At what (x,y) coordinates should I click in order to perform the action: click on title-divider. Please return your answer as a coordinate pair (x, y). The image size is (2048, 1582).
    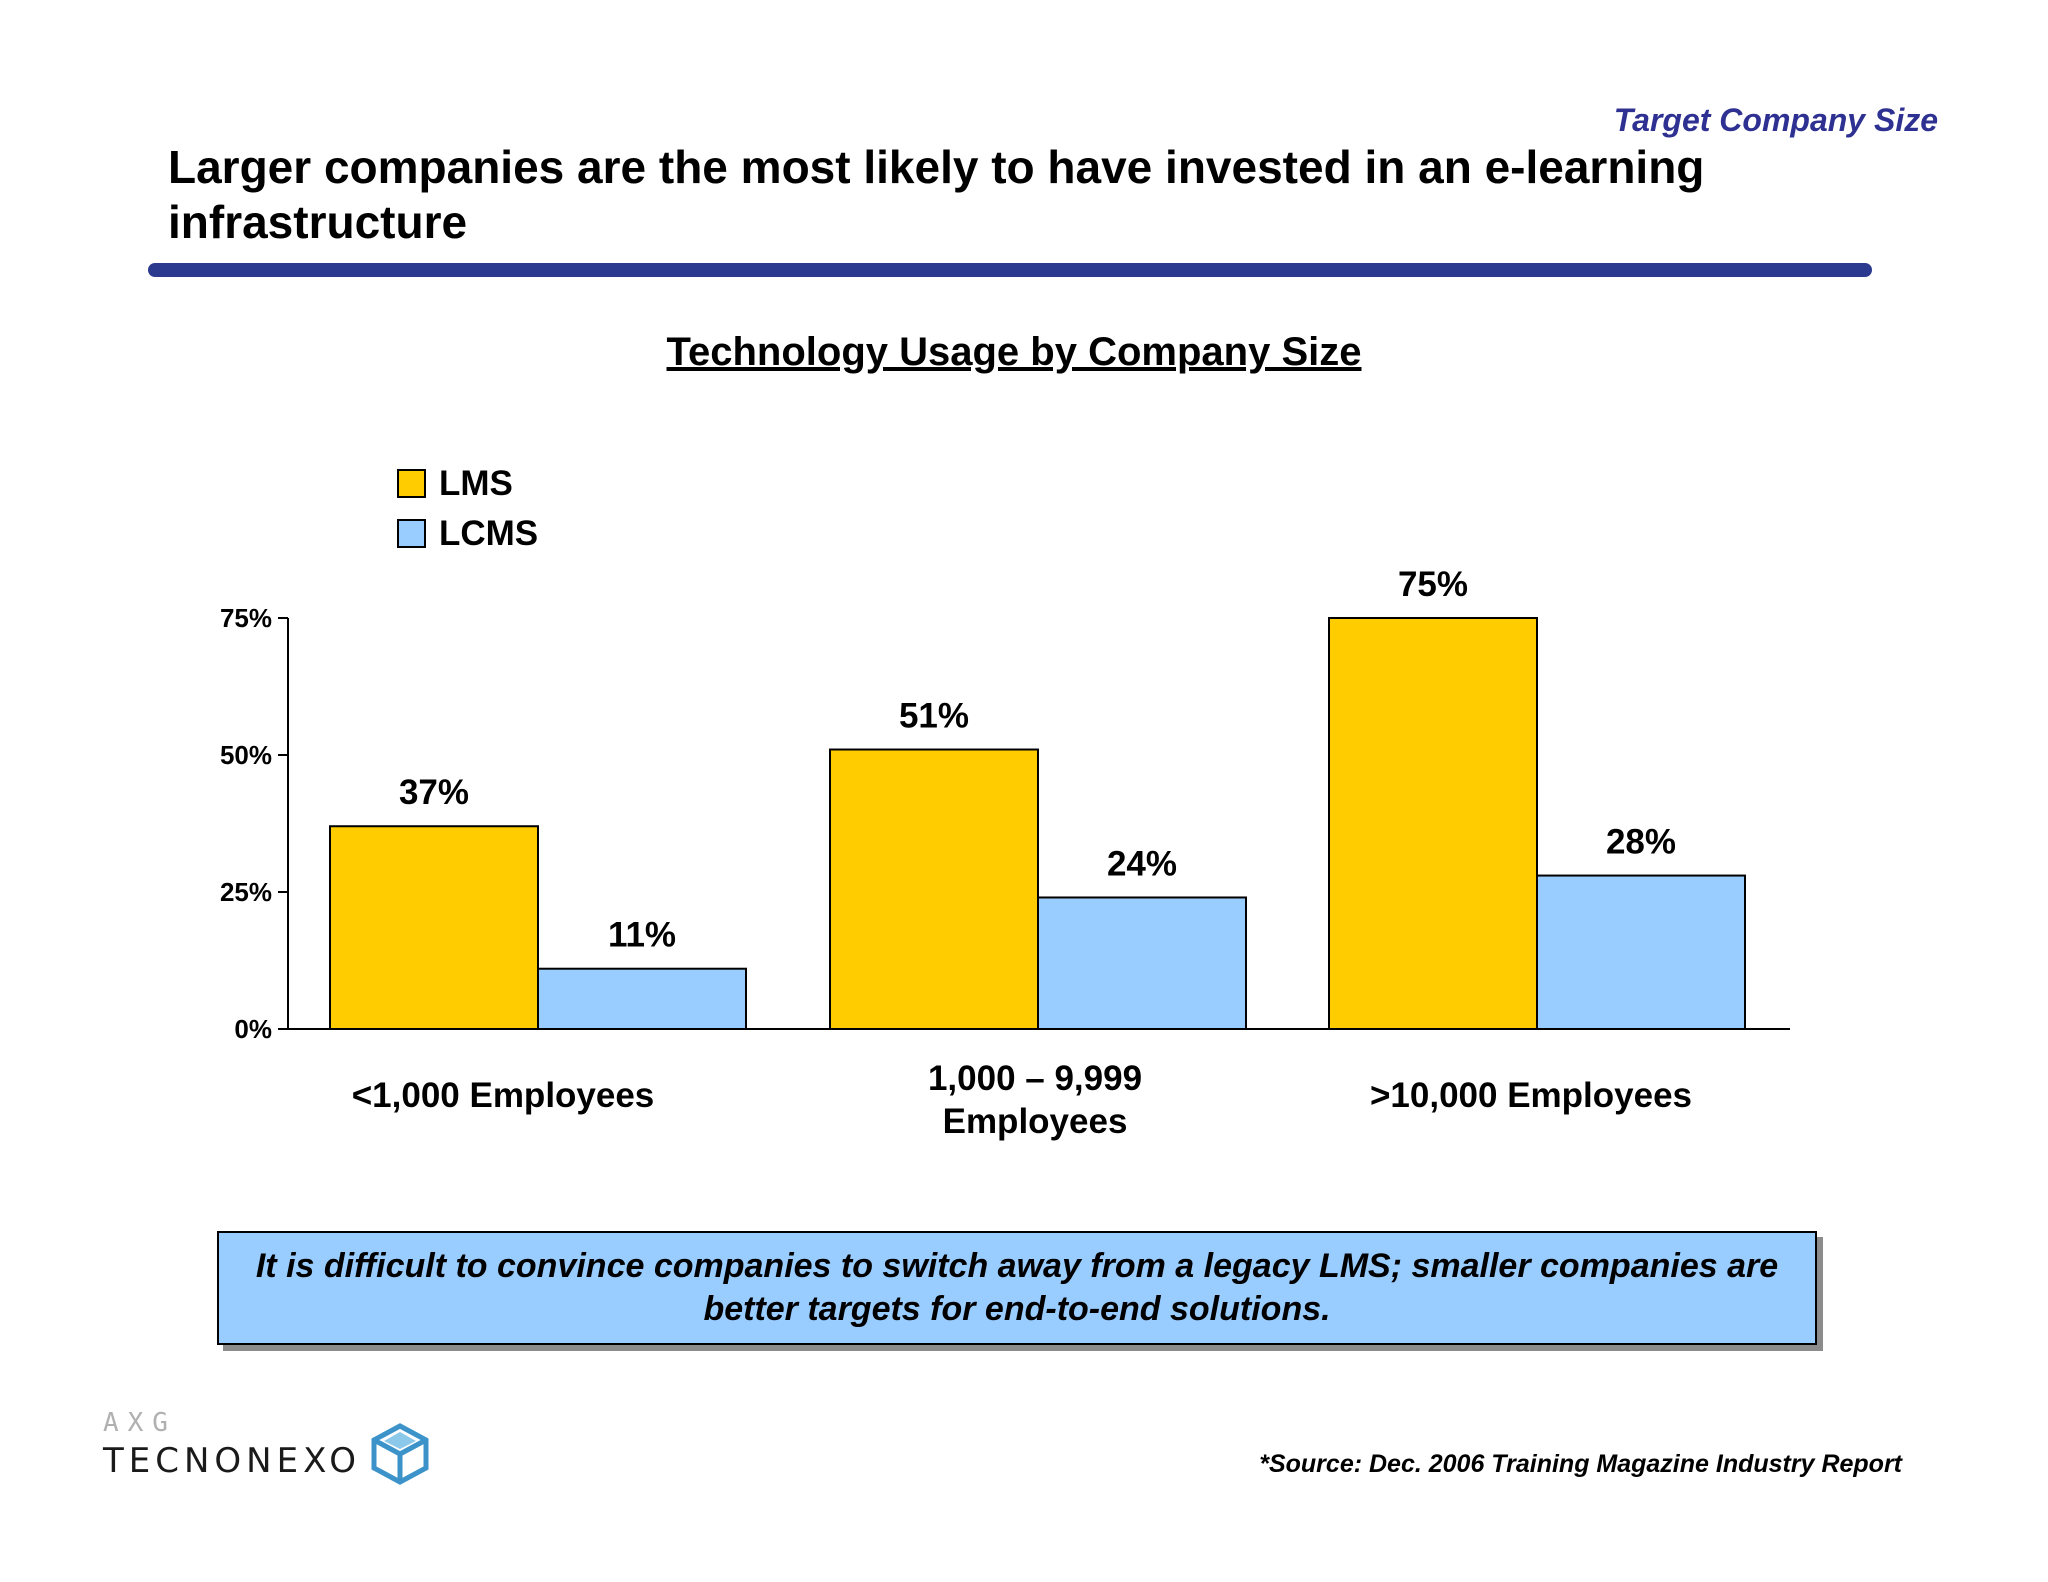
    Looking at the image, I should click on (1010, 270).